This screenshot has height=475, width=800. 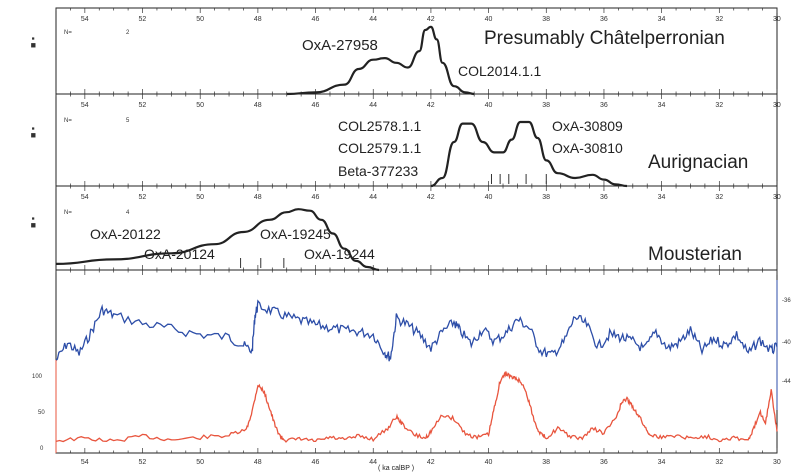 What do you see at coordinates (587, 126) in the screenshot?
I see `annotation-oxa-30809: OxA-30809` at bounding box center [587, 126].